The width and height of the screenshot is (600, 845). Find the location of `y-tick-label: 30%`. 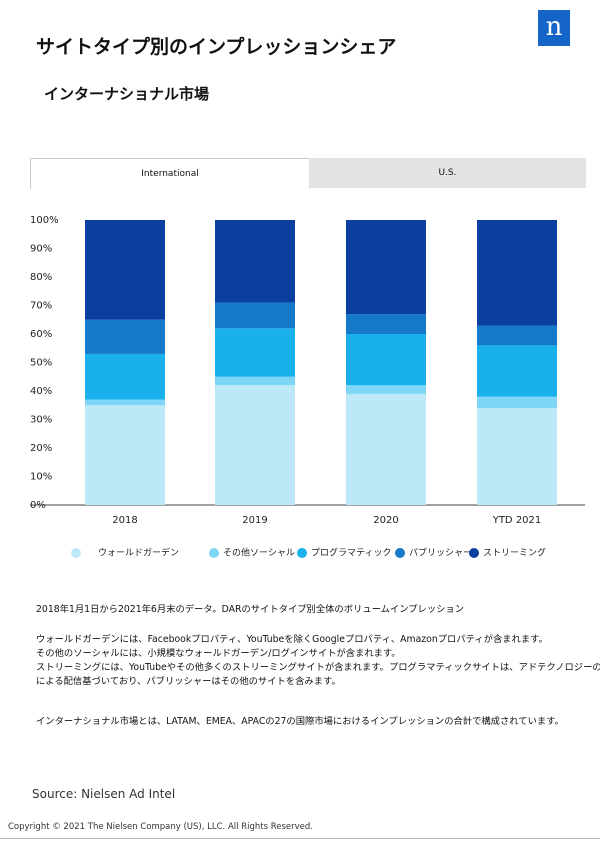

y-tick-label: 30% is located at coordinates (41, 420).